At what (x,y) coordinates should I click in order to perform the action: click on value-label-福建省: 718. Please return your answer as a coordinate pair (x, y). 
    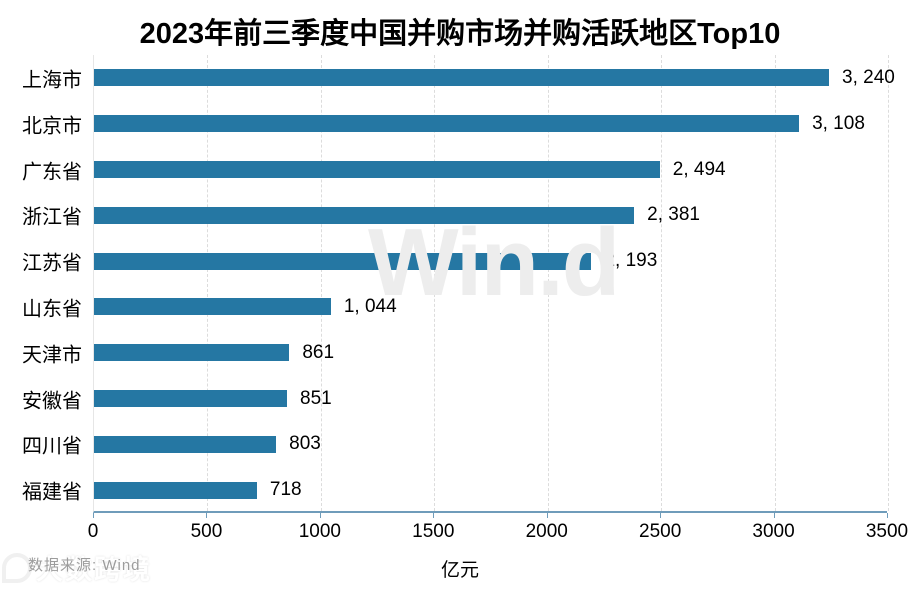
    Looking at the image, I should click on (285, 490).